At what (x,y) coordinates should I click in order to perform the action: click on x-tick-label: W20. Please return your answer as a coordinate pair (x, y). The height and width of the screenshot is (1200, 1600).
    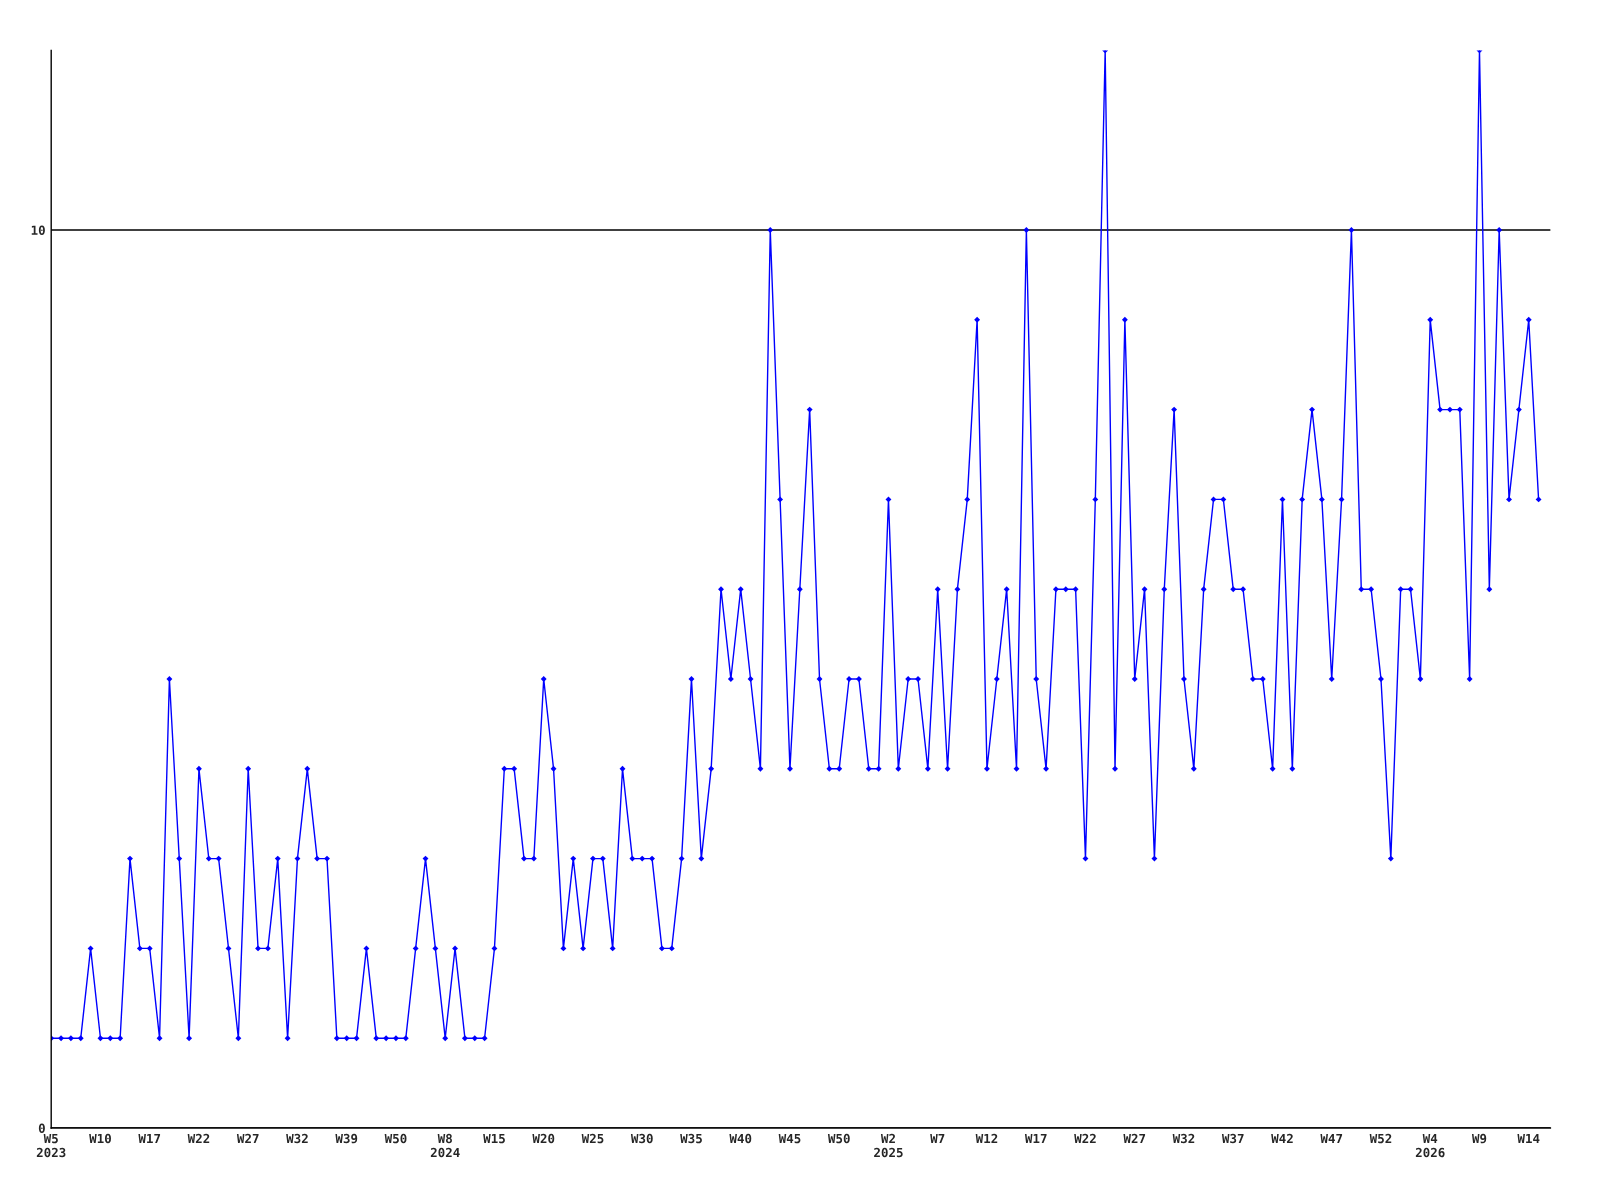
    Looking at the image, I should click on (543, 1138).